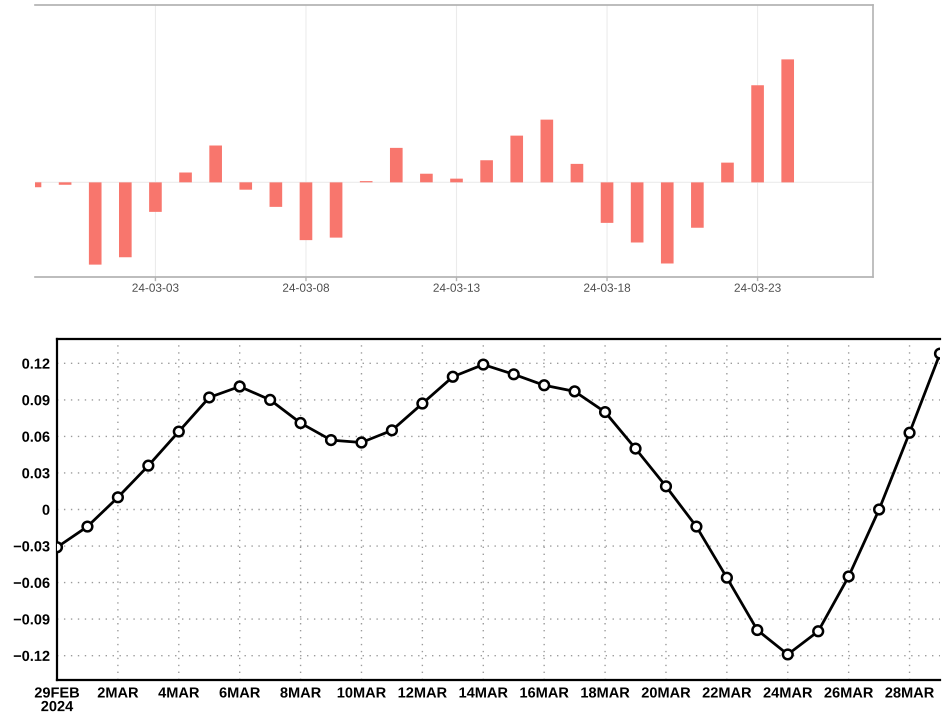 The image size is (943, 719). What do you see at coordinates (36, 437) in the screenshot?
I see `y-tick-label: 0.06` at bounding box center [36, 437].